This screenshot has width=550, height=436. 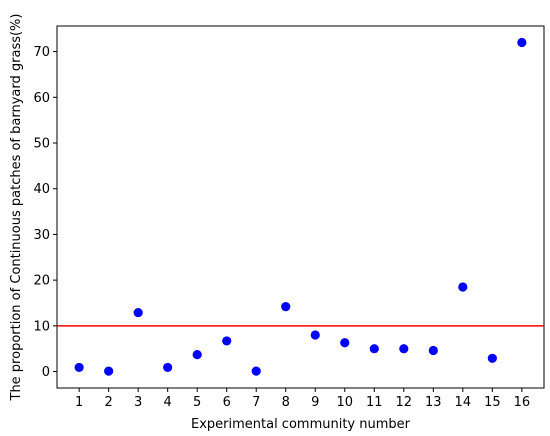 What do you see at coordinates (492, 402) in the screenshot?
I see `x-tick-label: 15` at bounding box center [492, 402].